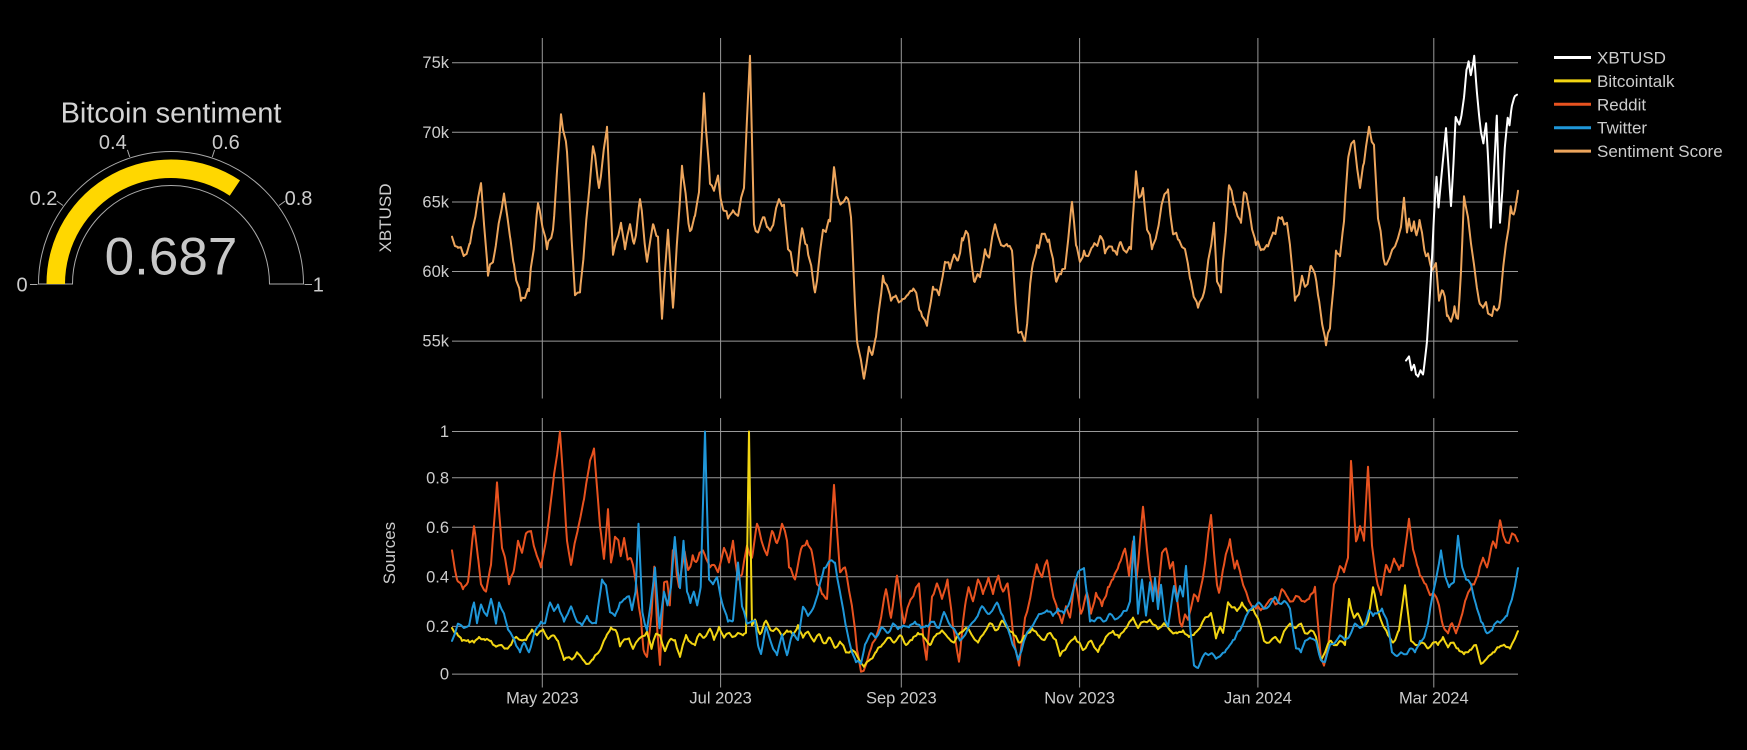 The width and height of the screenshot is (1747, 750). What do you see at coordinates (435, 63) in the screenshot?
I see `svg-text: 75k` at bounding box center [435, 63].